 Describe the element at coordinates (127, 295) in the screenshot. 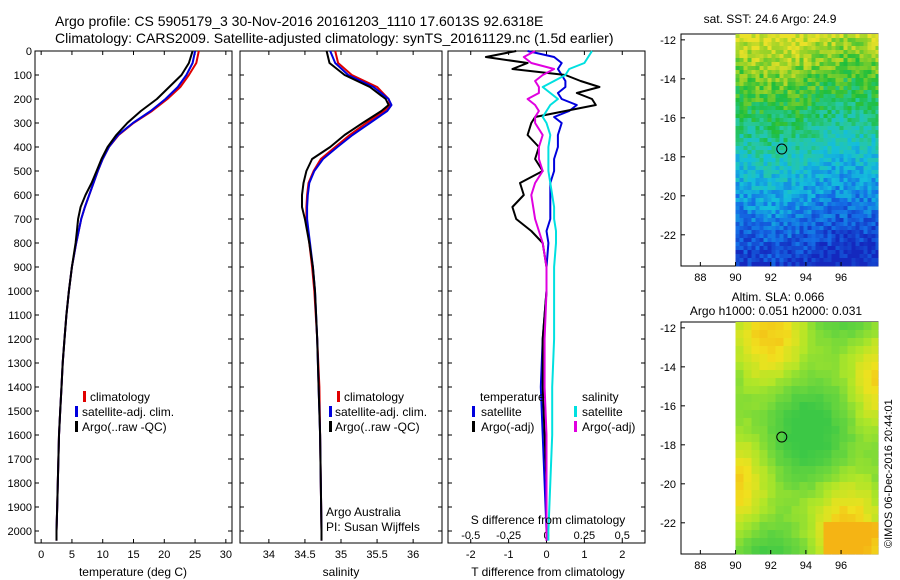

I see `temperature-series` at that location.